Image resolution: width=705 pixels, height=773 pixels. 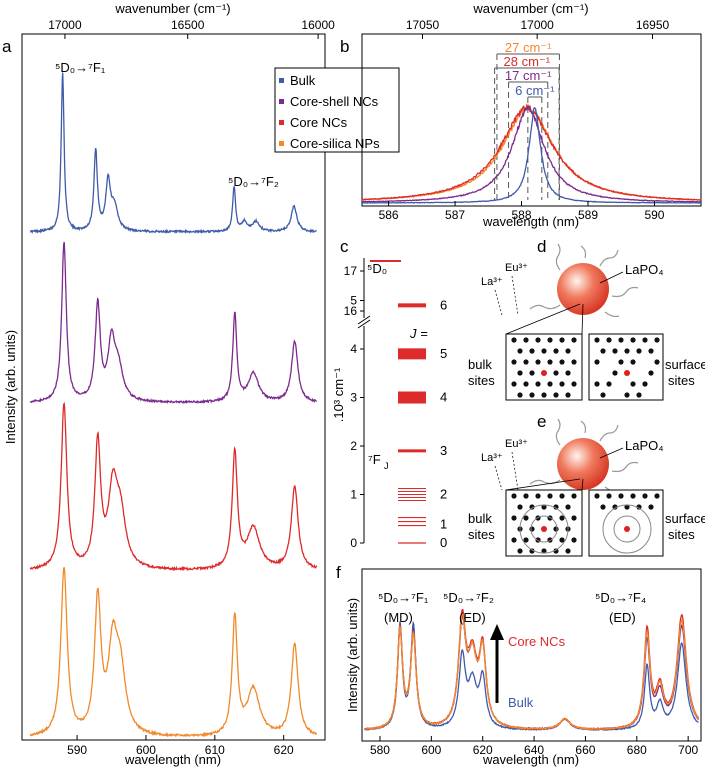 I want to click on panel-c-level-j: 1, so click(x=443, y=524).